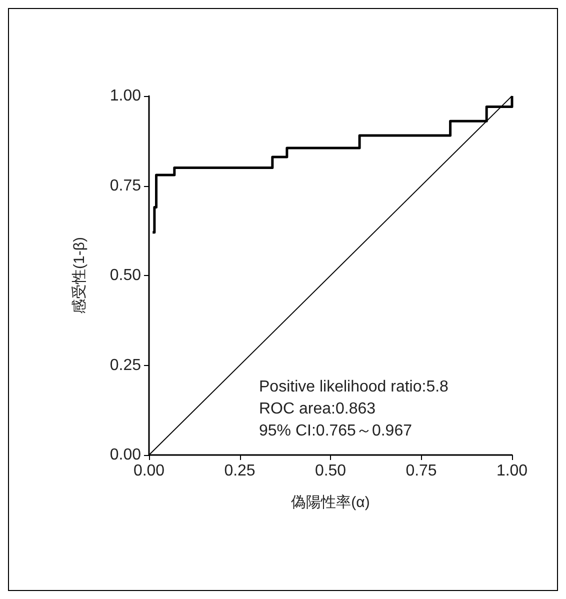 The image size is (566, 599). I want to click on x-tick-label: 0.25, so click(240, 471).